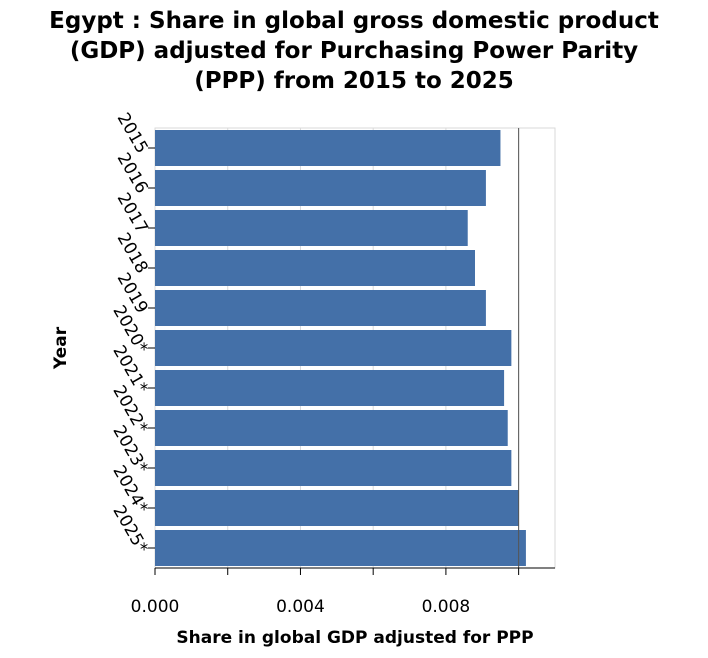 Image resolution: width=708 pixels, height=658 pixels. Describe the element at coordinates (340, 548) in the screenshot. I see `bar-2025-est` at that location.